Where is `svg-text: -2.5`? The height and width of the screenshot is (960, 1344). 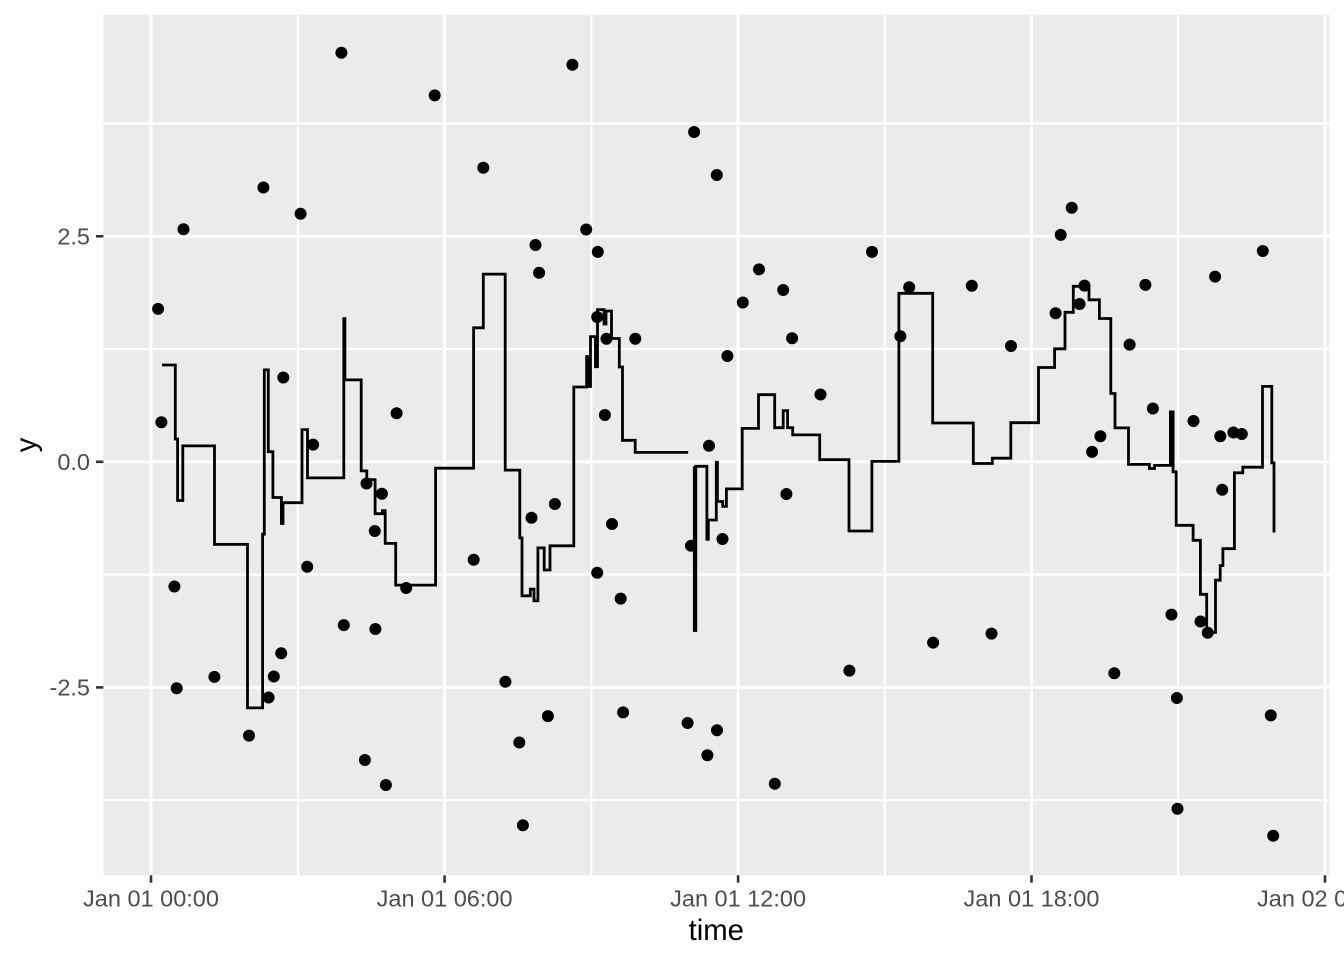 svg-text: -2.5 is located at coordinates (70, 688).